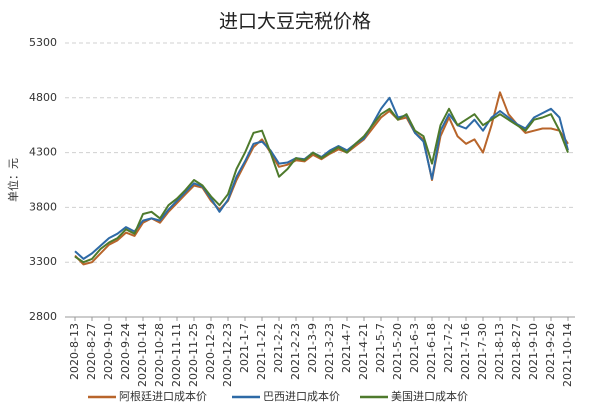 This screenshot has height=409, width=590. I want to click on x-tick-label: 2020-12-9, so click(210, 351).